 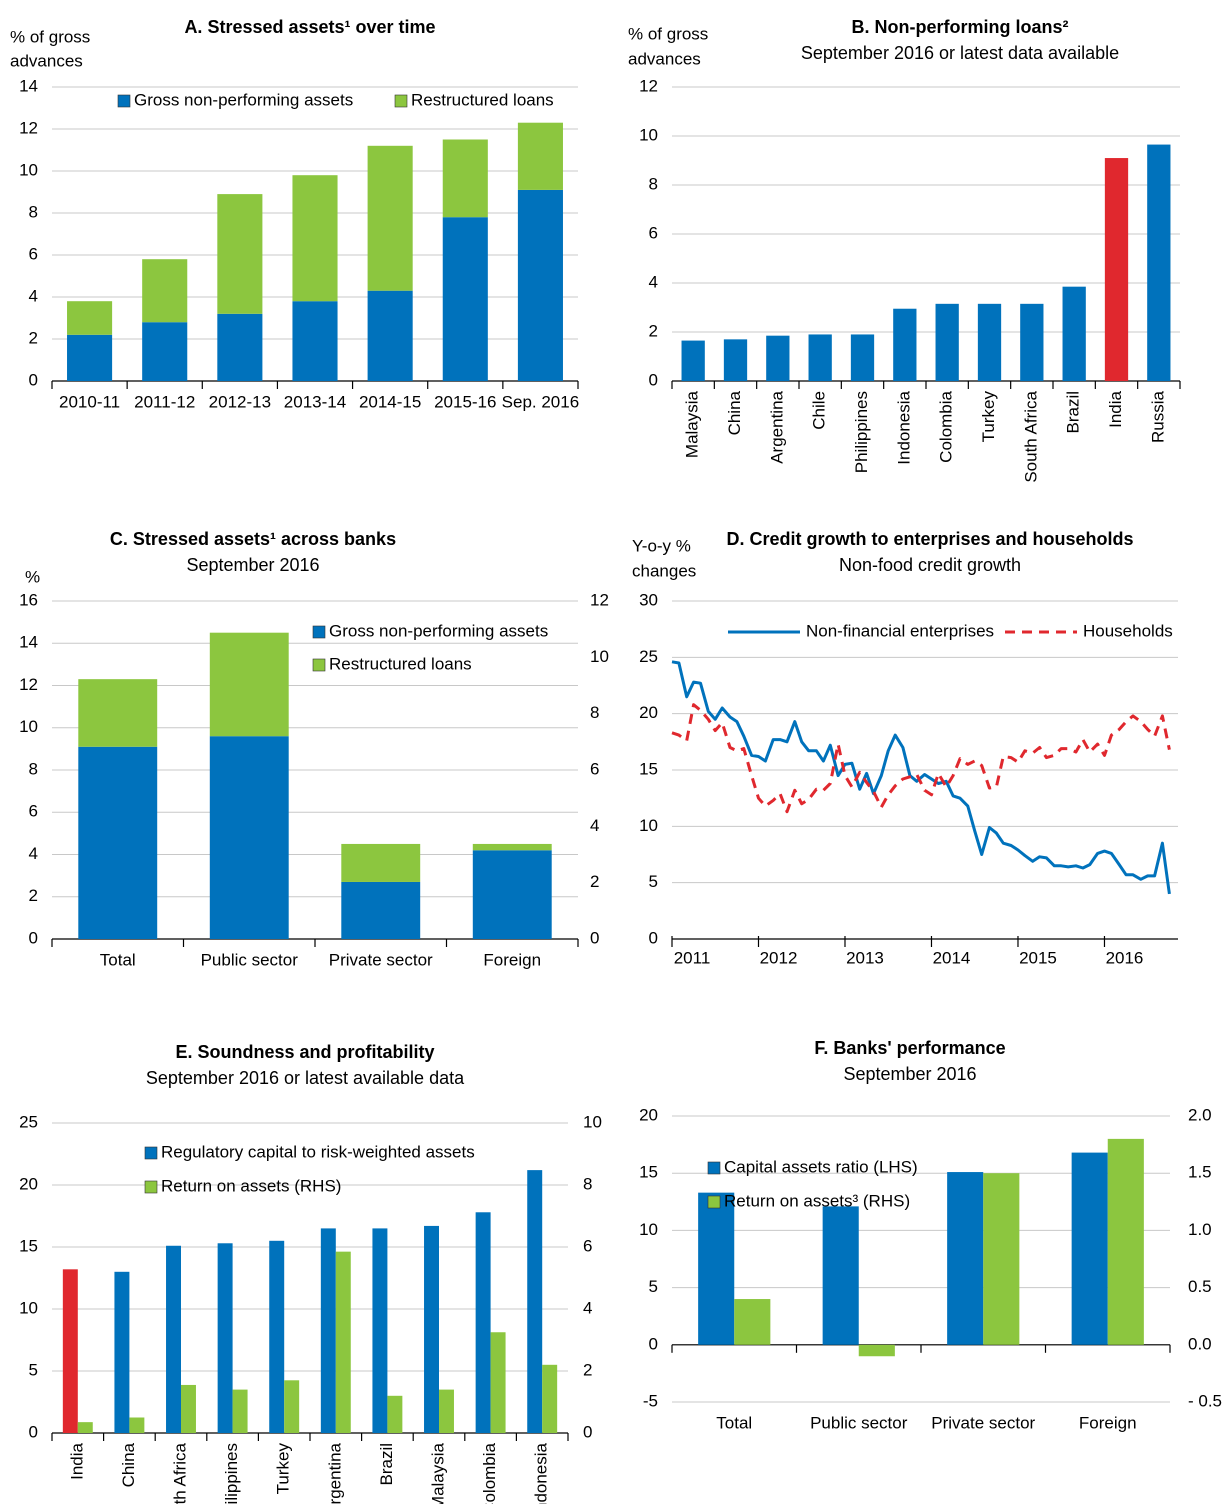 I want to click on y-axis-label: changes, so click(x=664, y=570).